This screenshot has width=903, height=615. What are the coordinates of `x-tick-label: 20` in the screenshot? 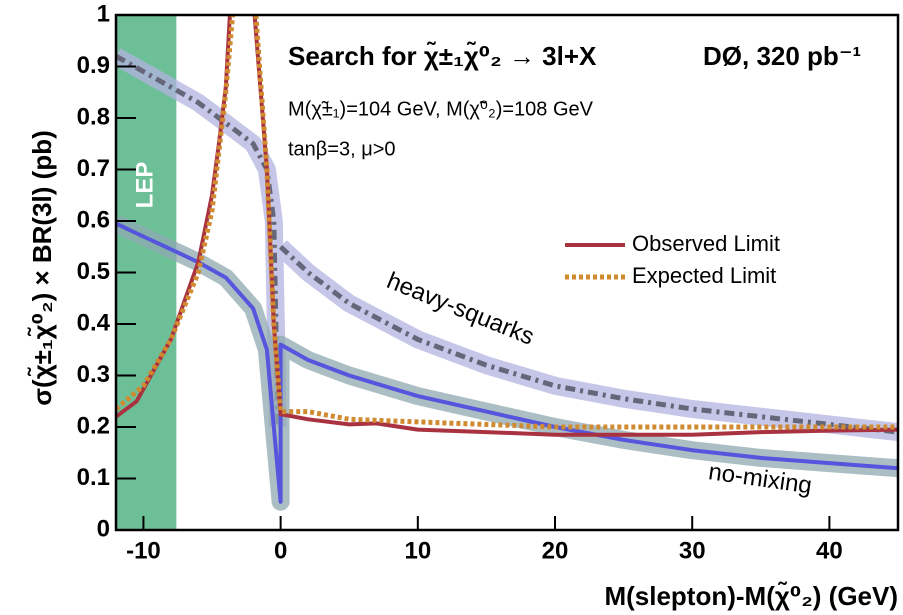 It's located at (555, 550).